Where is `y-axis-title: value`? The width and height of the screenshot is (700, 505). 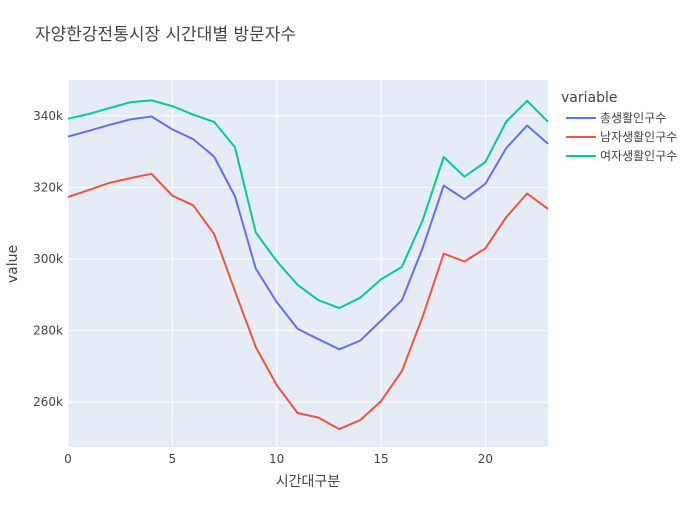 y-axis-title: value is located at coordinates (13, 264).